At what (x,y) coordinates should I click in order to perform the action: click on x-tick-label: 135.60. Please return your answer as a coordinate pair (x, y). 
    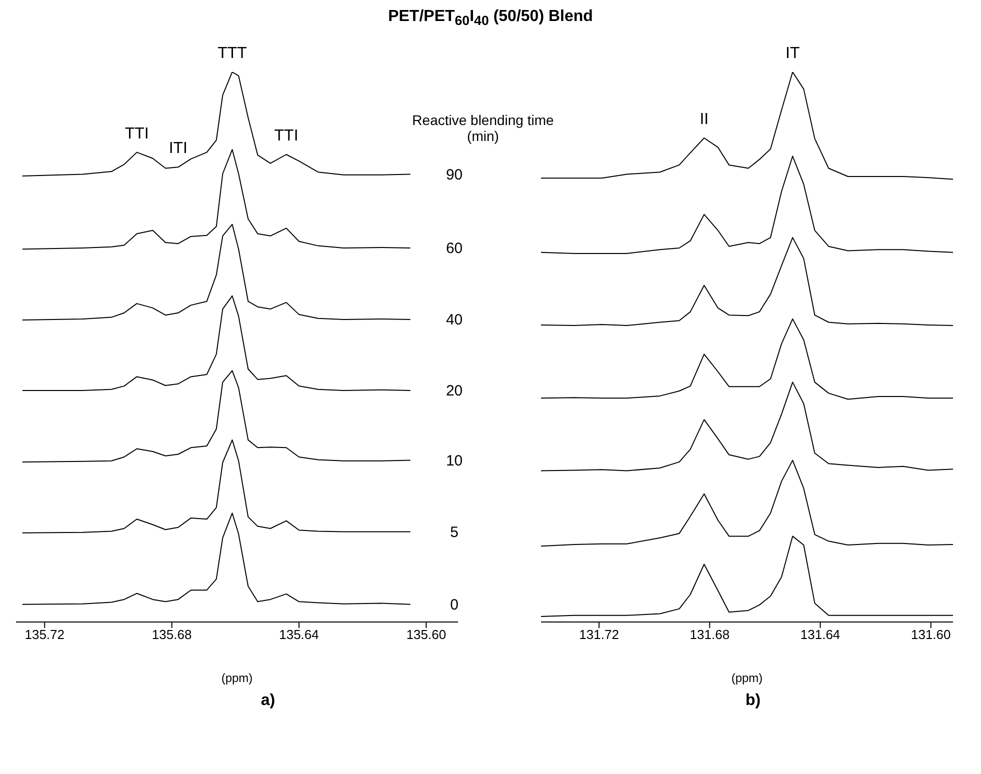
    Looking at the image, I should click on (426, 634).